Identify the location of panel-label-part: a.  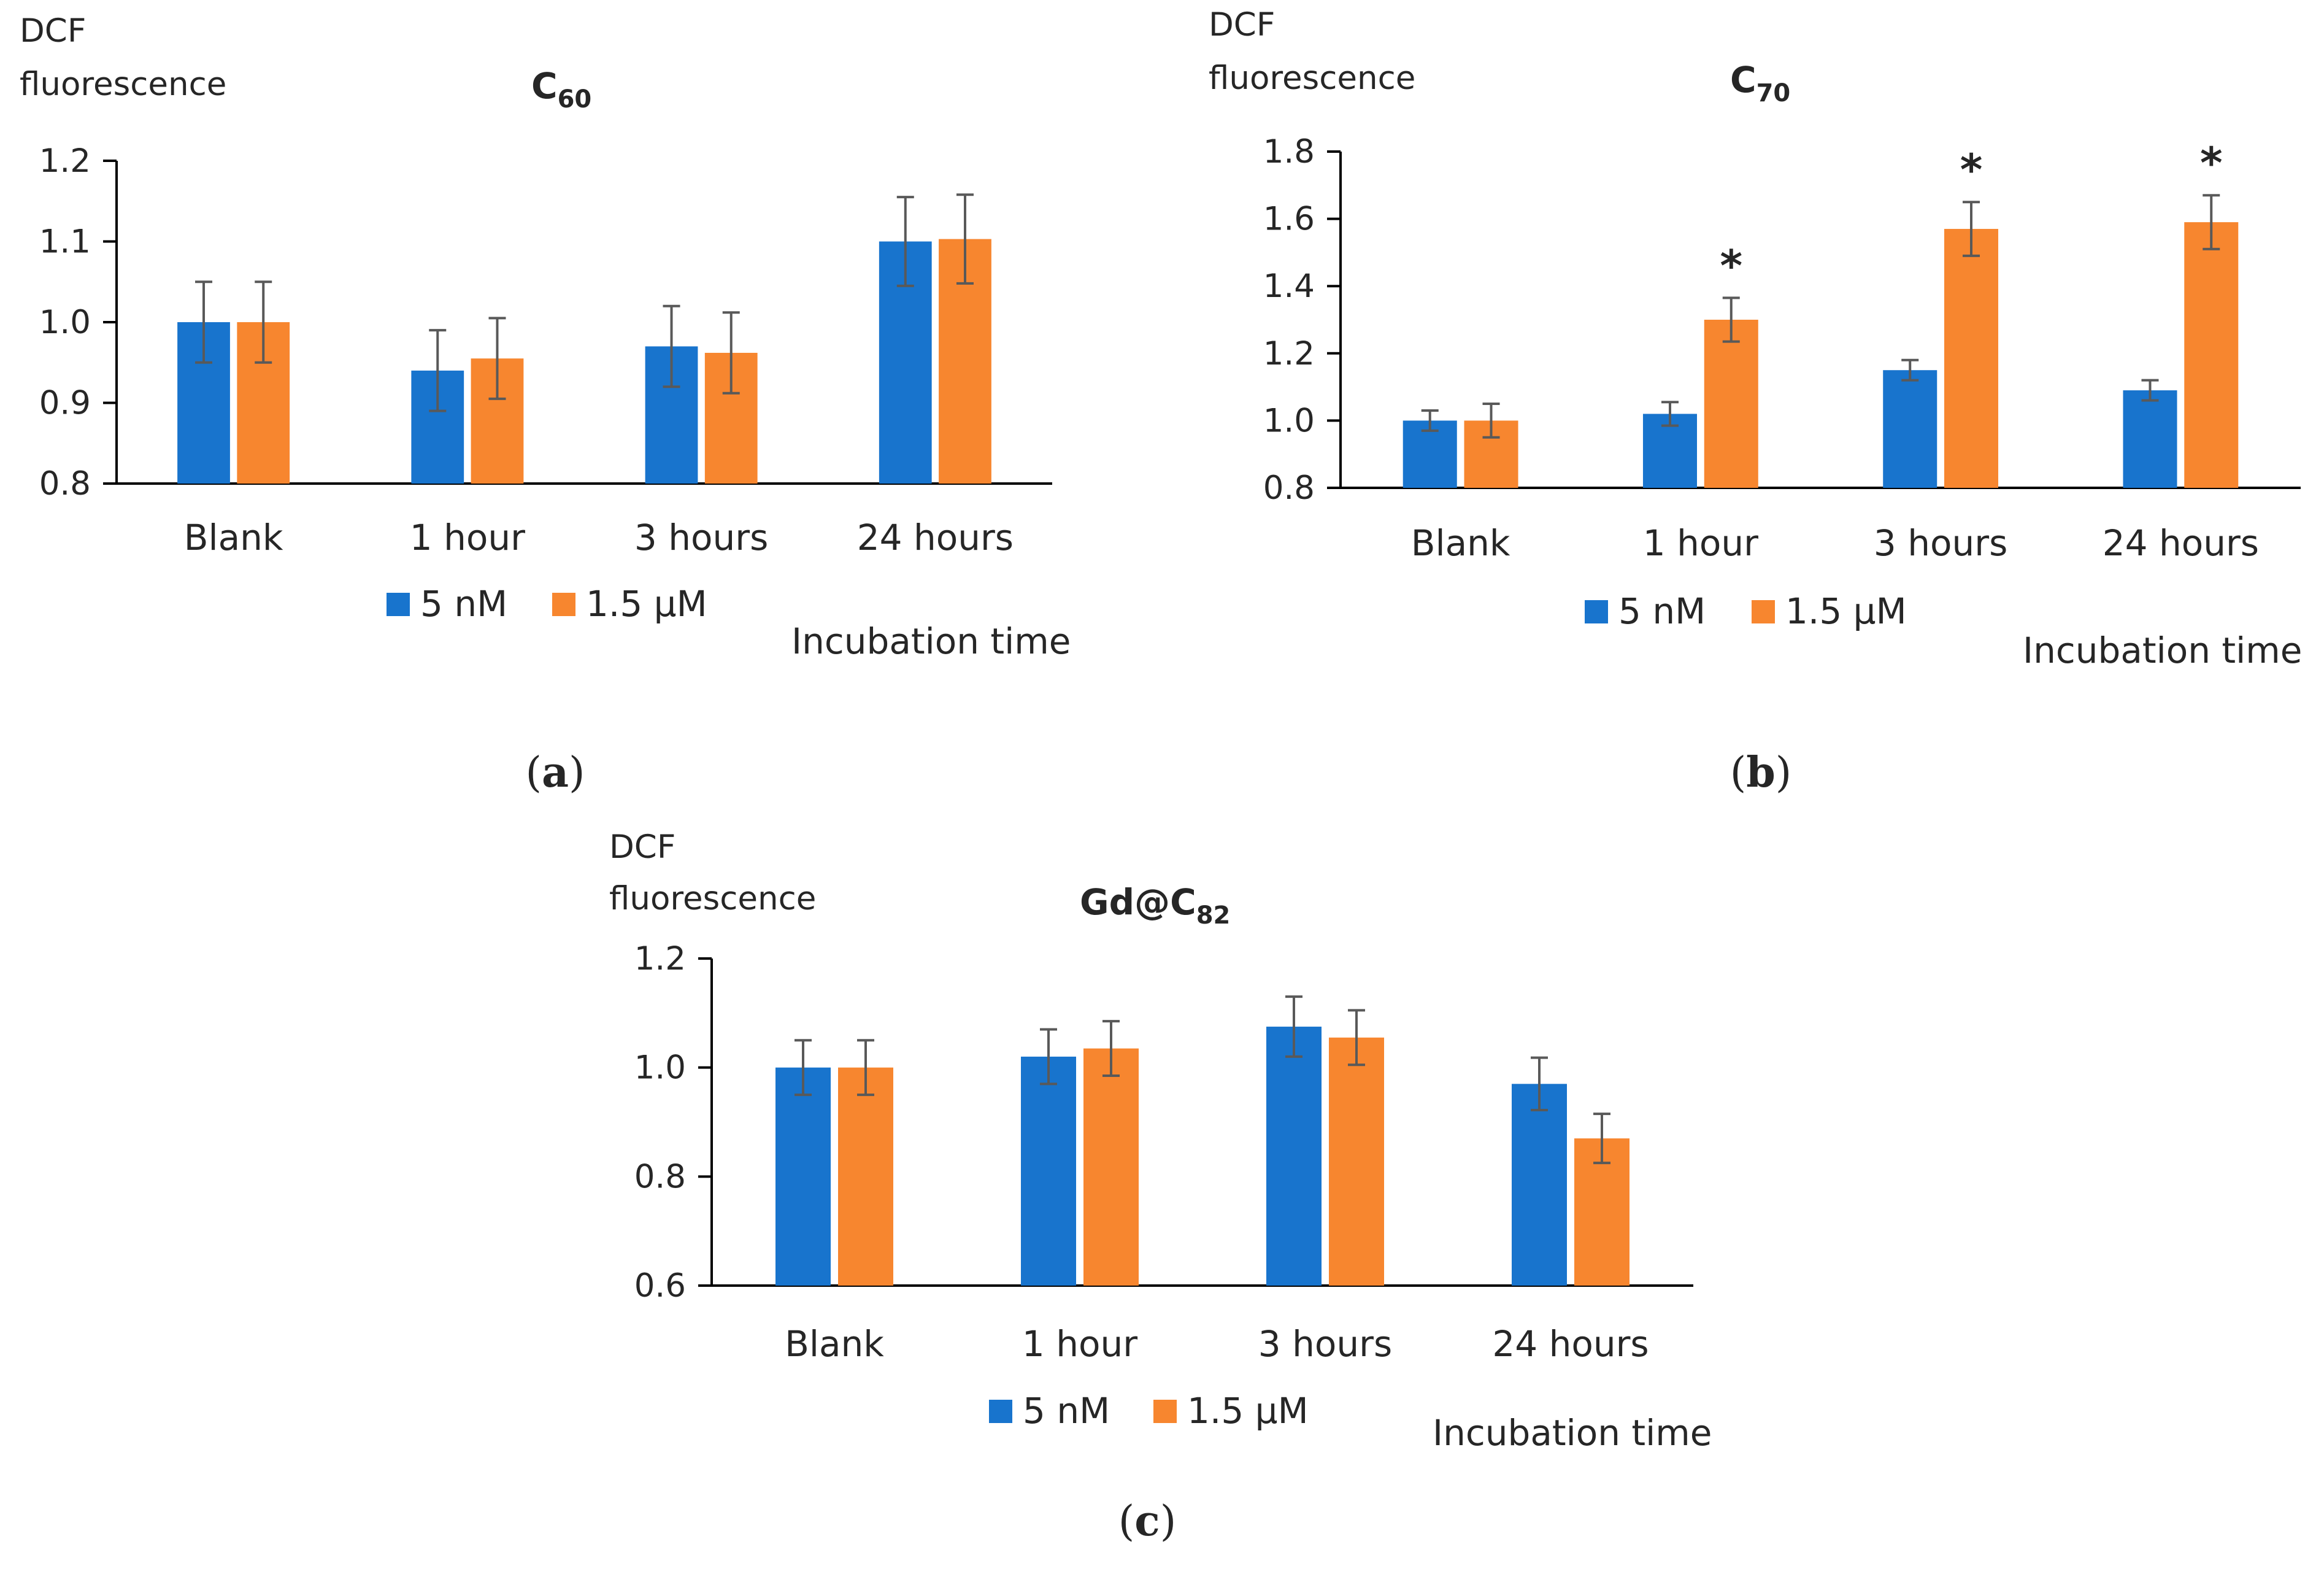
(555, 772).